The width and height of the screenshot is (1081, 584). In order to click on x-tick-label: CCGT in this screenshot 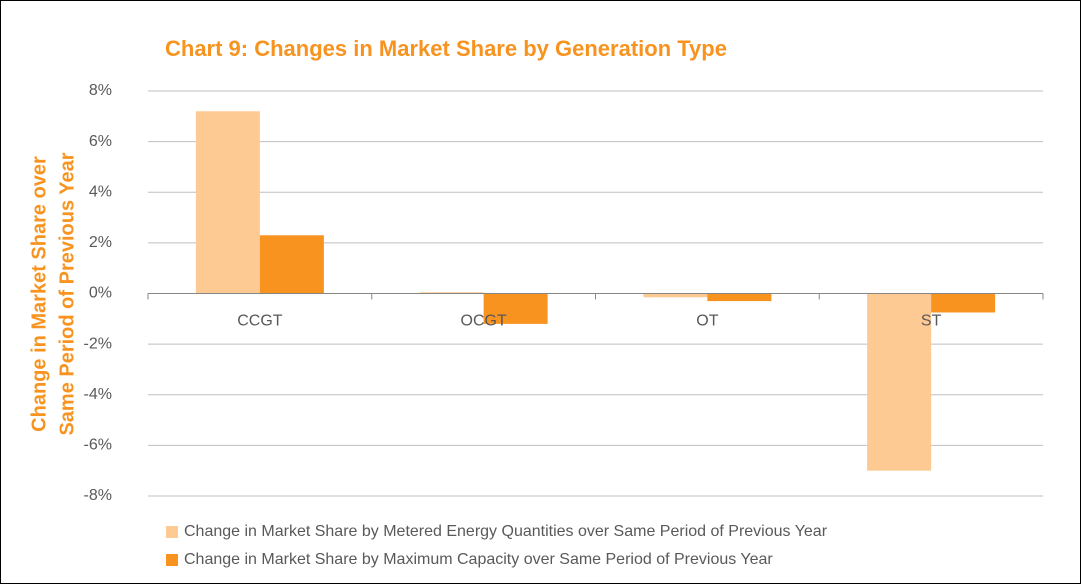, I will do `click(260, 321)`.